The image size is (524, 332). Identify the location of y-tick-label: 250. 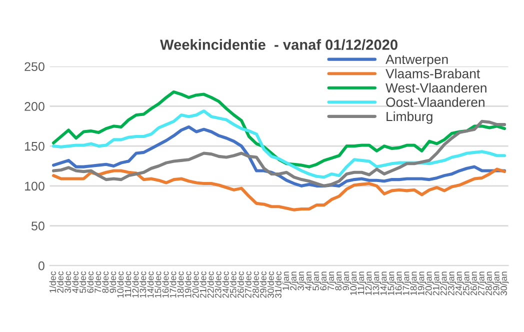
(34, 67).